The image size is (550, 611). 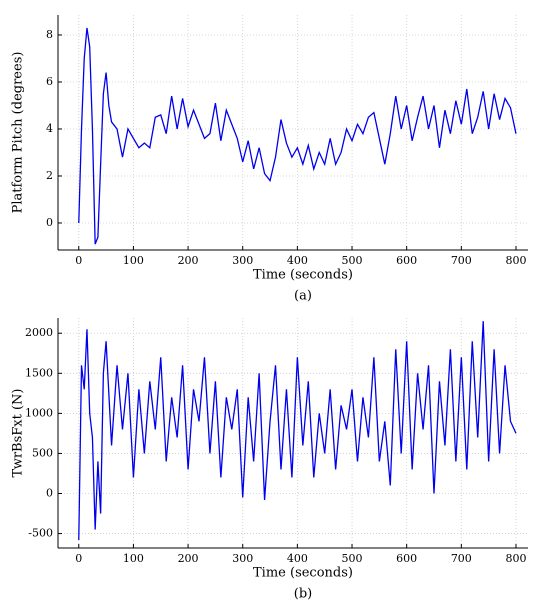 I want to click on y-tick-label: 8, so click(x=49, y=34).